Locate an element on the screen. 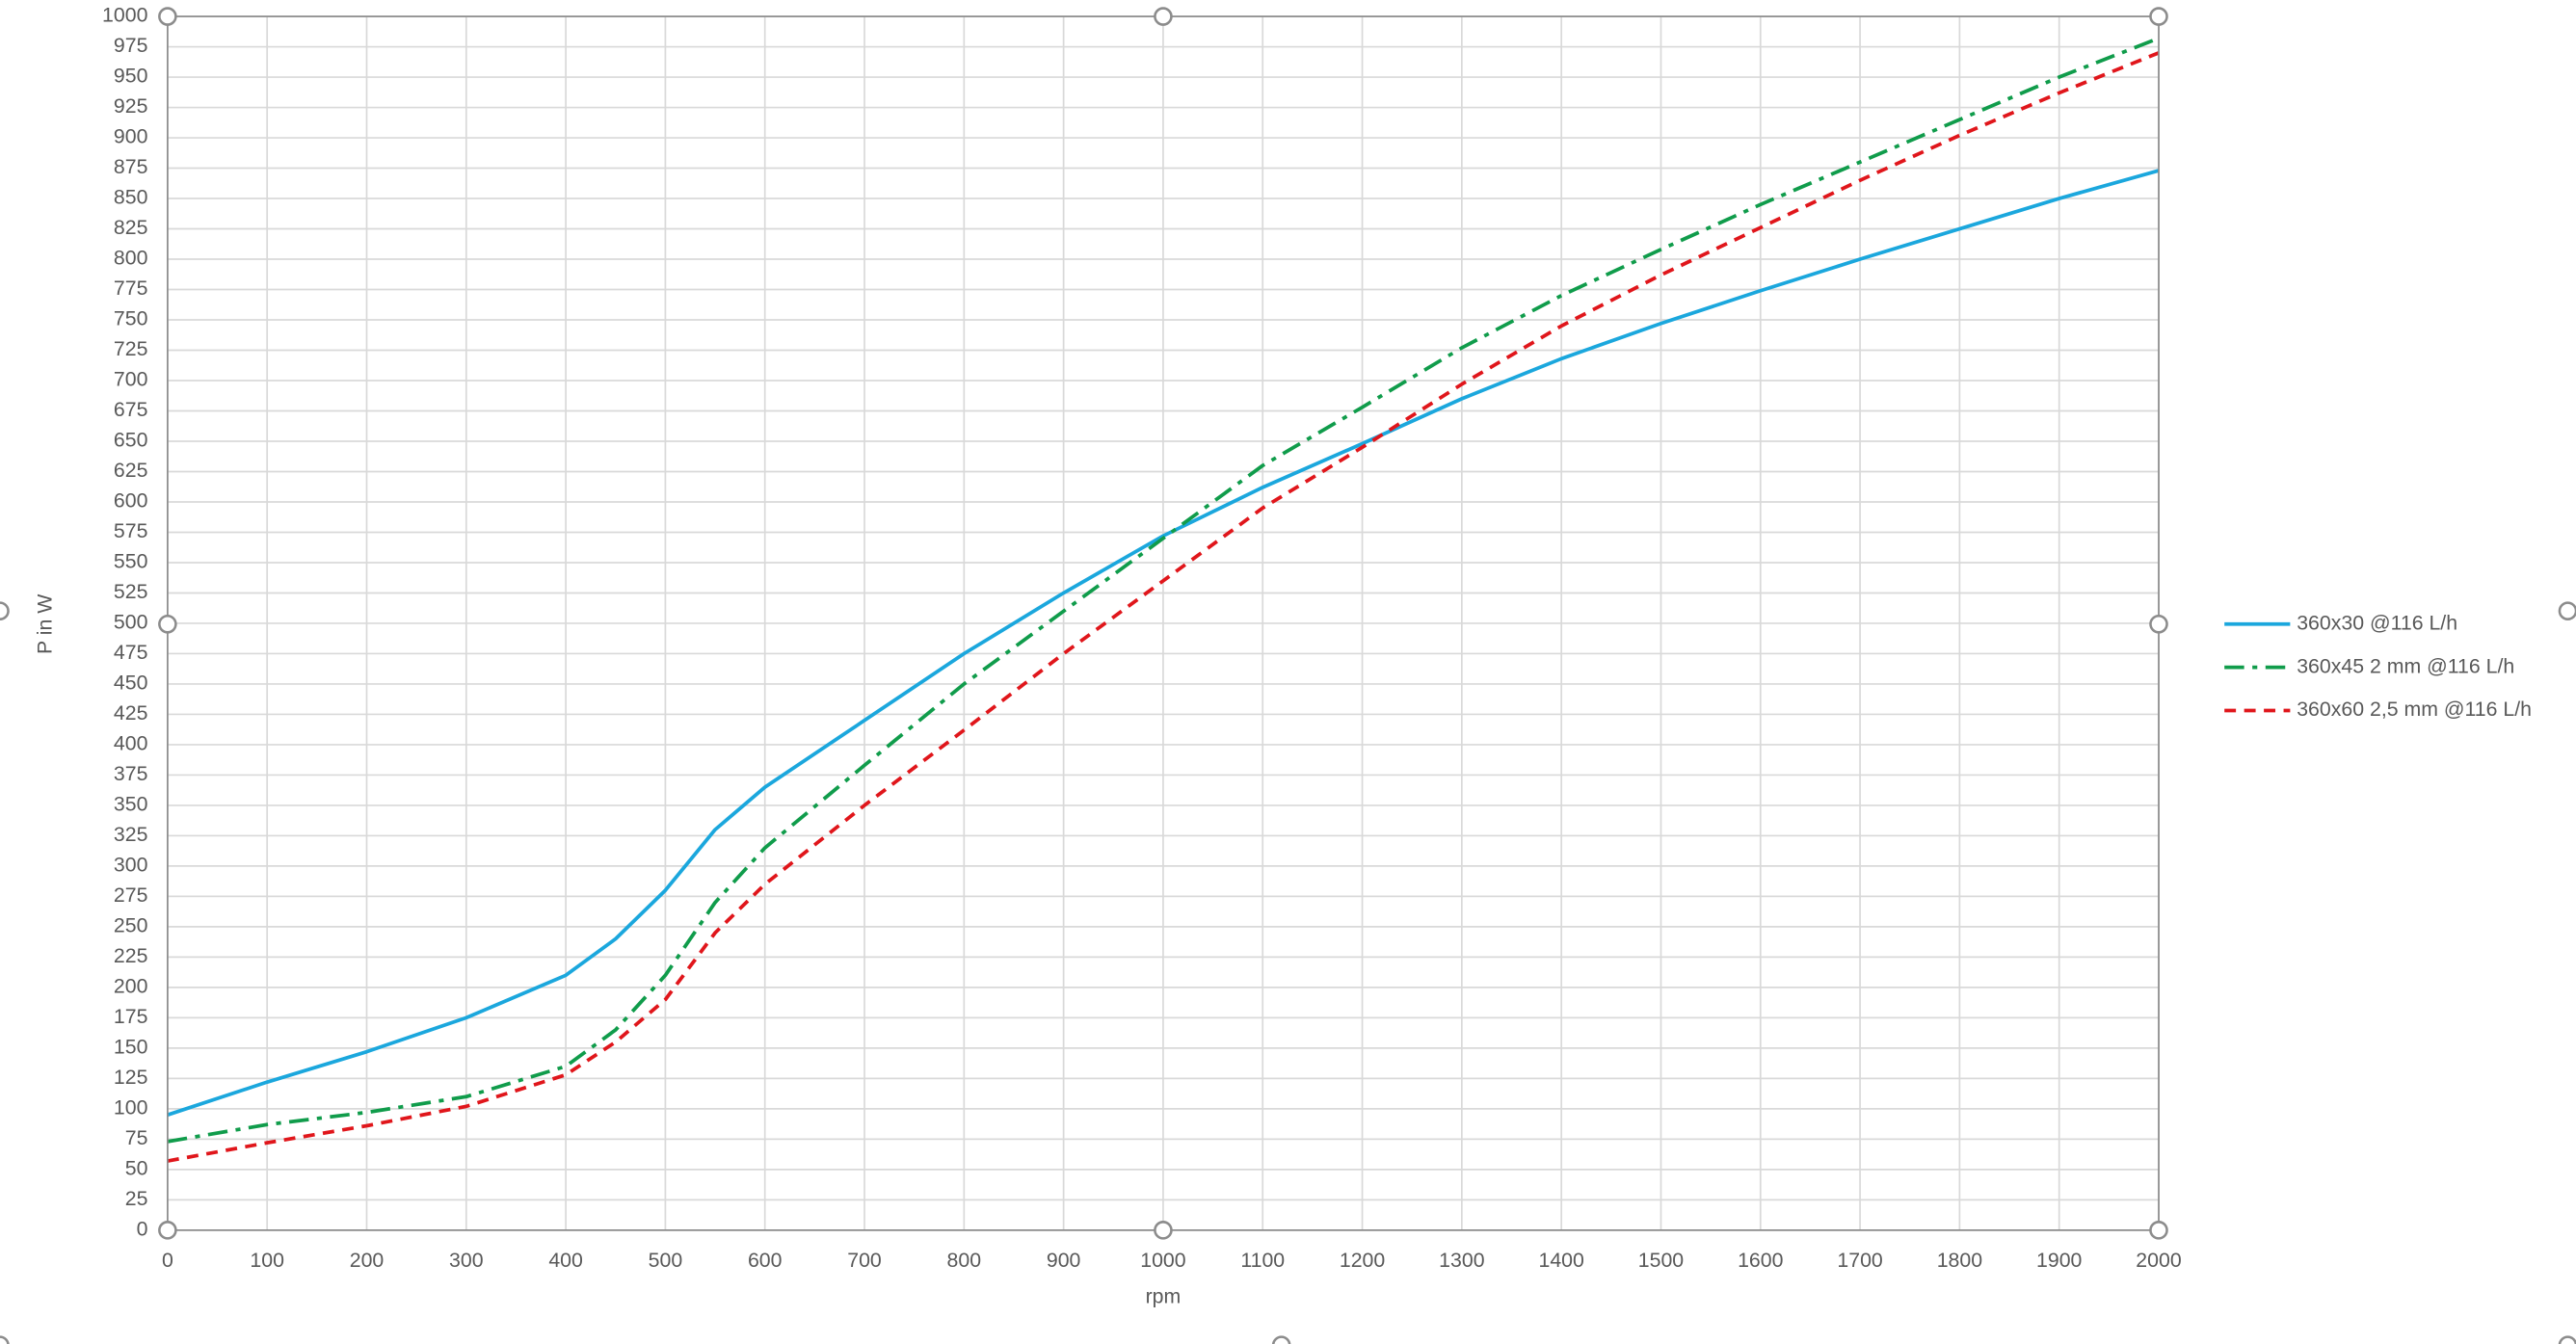 Image resolution: width=2576 pixels, height=1344 pixels. y-tick-label: 150 is located at coordinates (131, 1048).